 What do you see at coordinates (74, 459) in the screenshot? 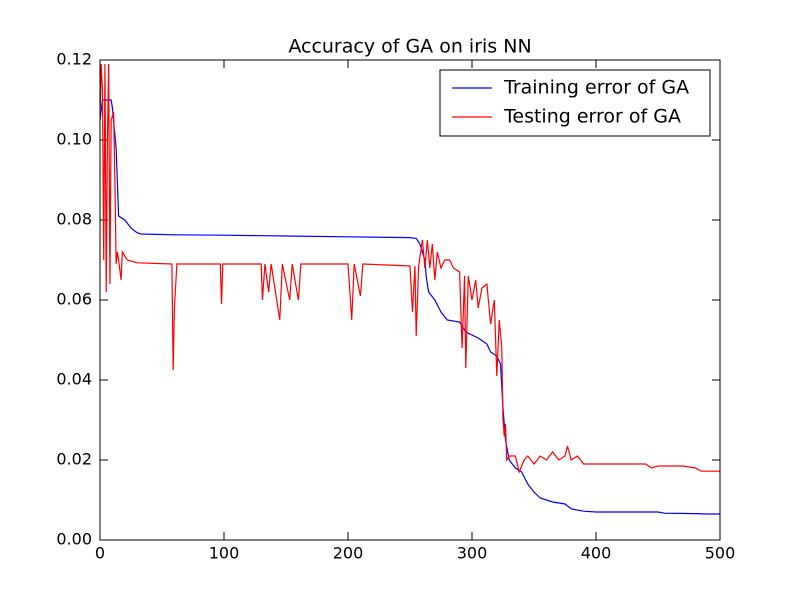
I see `y-tick-label: 0.02` at bounding box center [74, 459].